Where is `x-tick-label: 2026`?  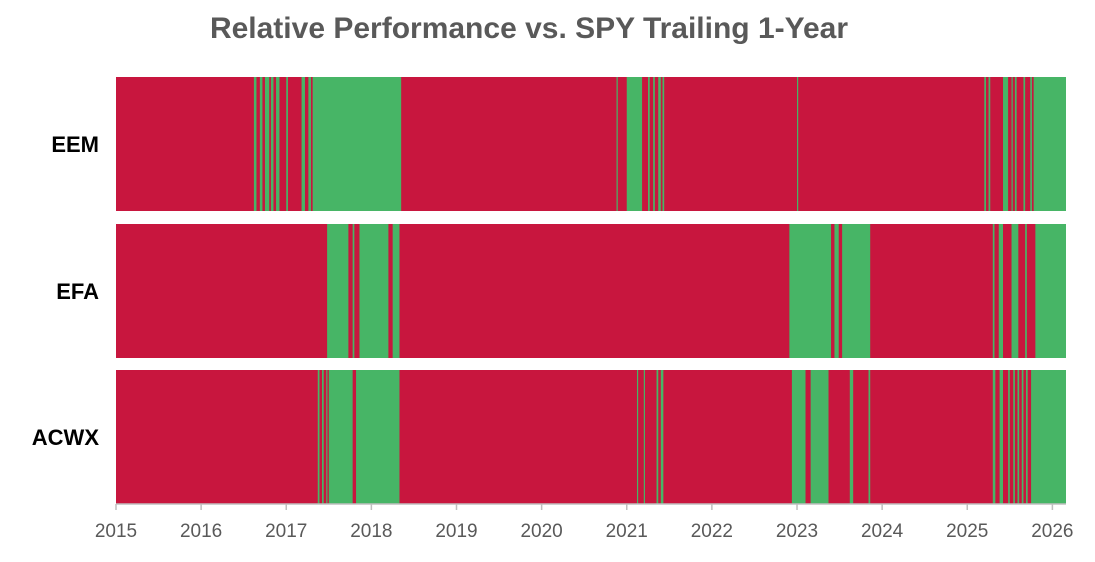 x-tick-label: 2026 is located at coordinates (1052, 531).